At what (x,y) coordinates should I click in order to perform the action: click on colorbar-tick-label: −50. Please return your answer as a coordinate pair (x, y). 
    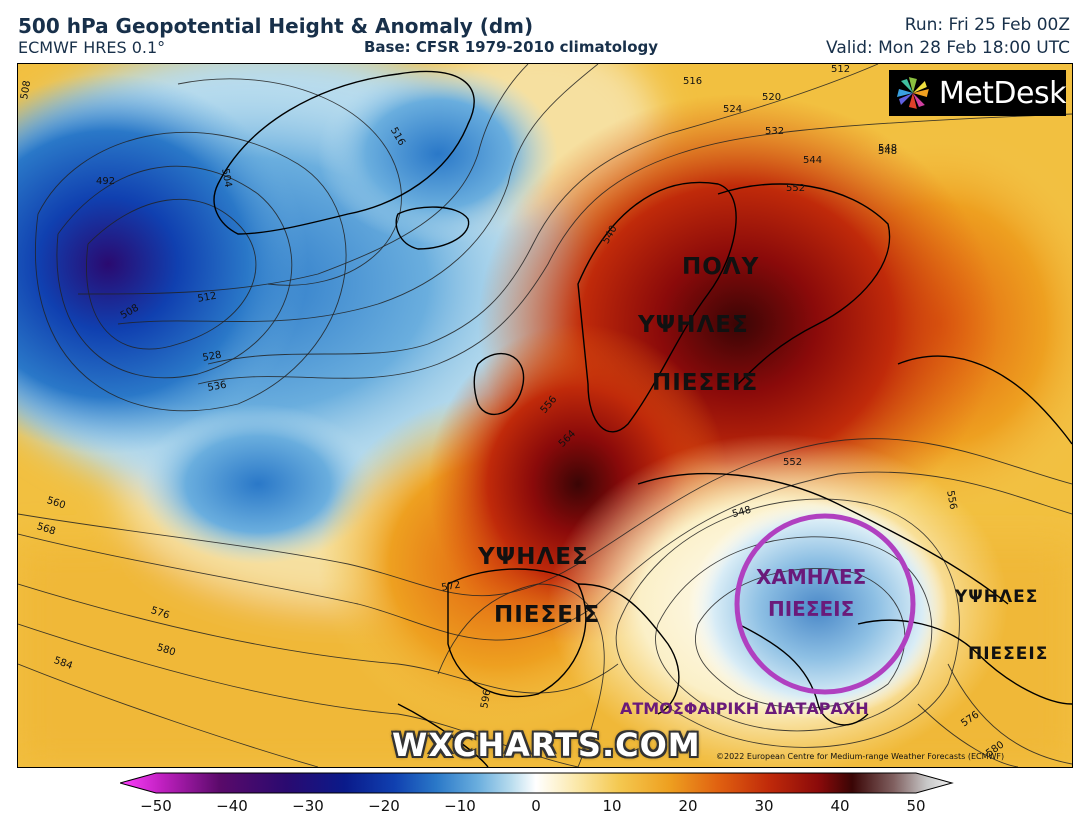
    Looking at the image, I should click on (156, 806).